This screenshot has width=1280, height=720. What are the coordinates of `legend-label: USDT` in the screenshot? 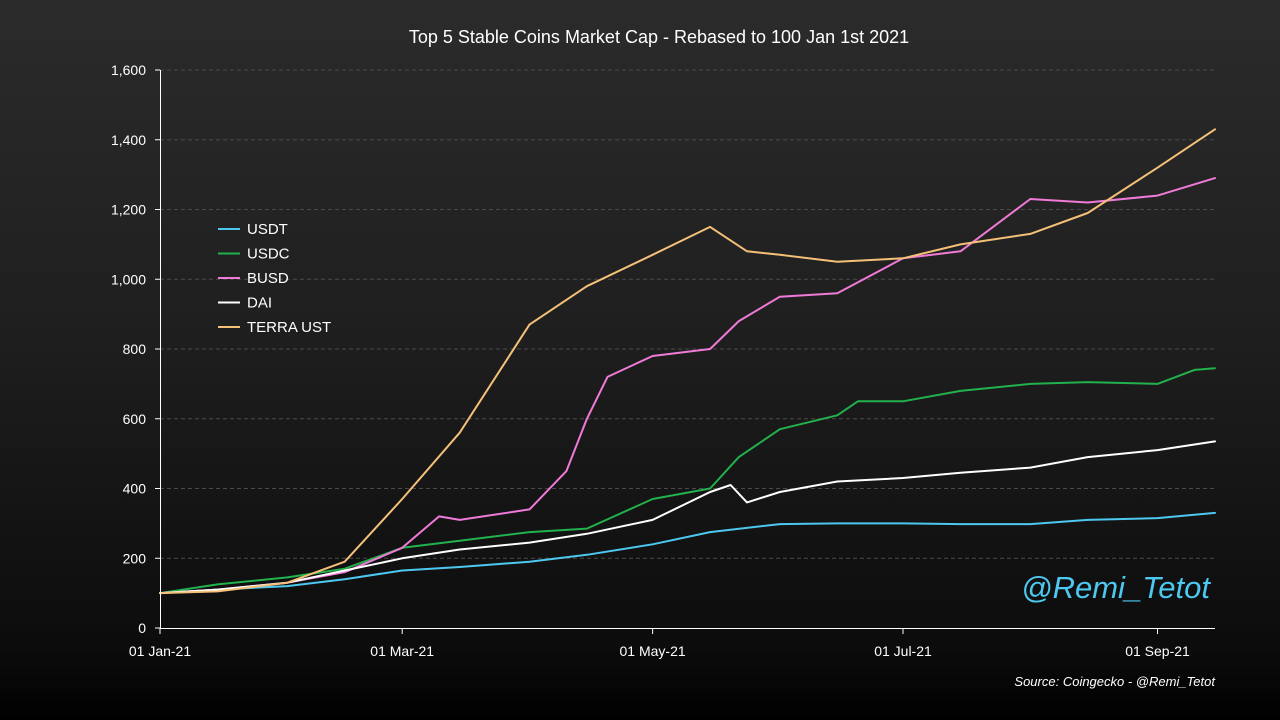 It's located at (267, 229).